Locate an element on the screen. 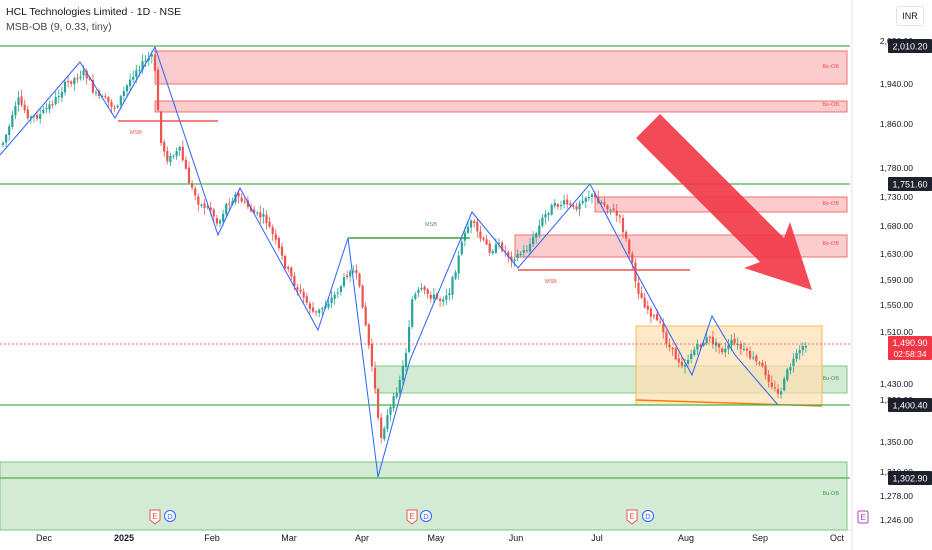 Image resolution: width=932 pixels, height=550 pixels. msb-label: MSB is located at coordinates (136, 133).